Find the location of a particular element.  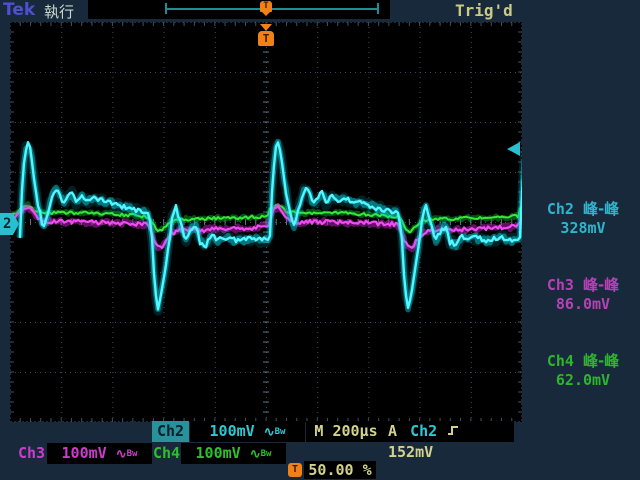

trigger-position-marker: T is located at coordinates (266, 35).